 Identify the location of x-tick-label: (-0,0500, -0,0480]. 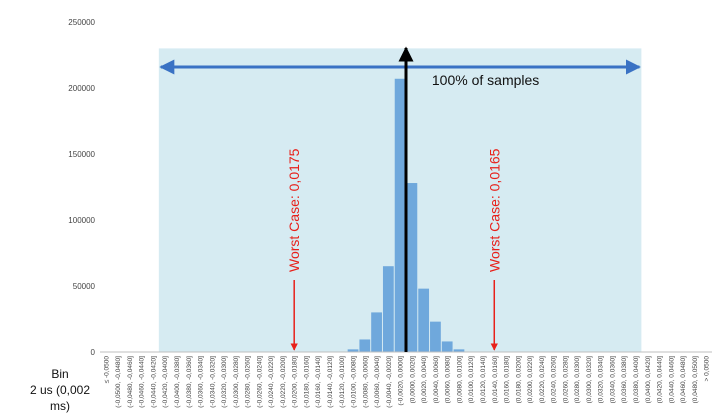
(118, 382).